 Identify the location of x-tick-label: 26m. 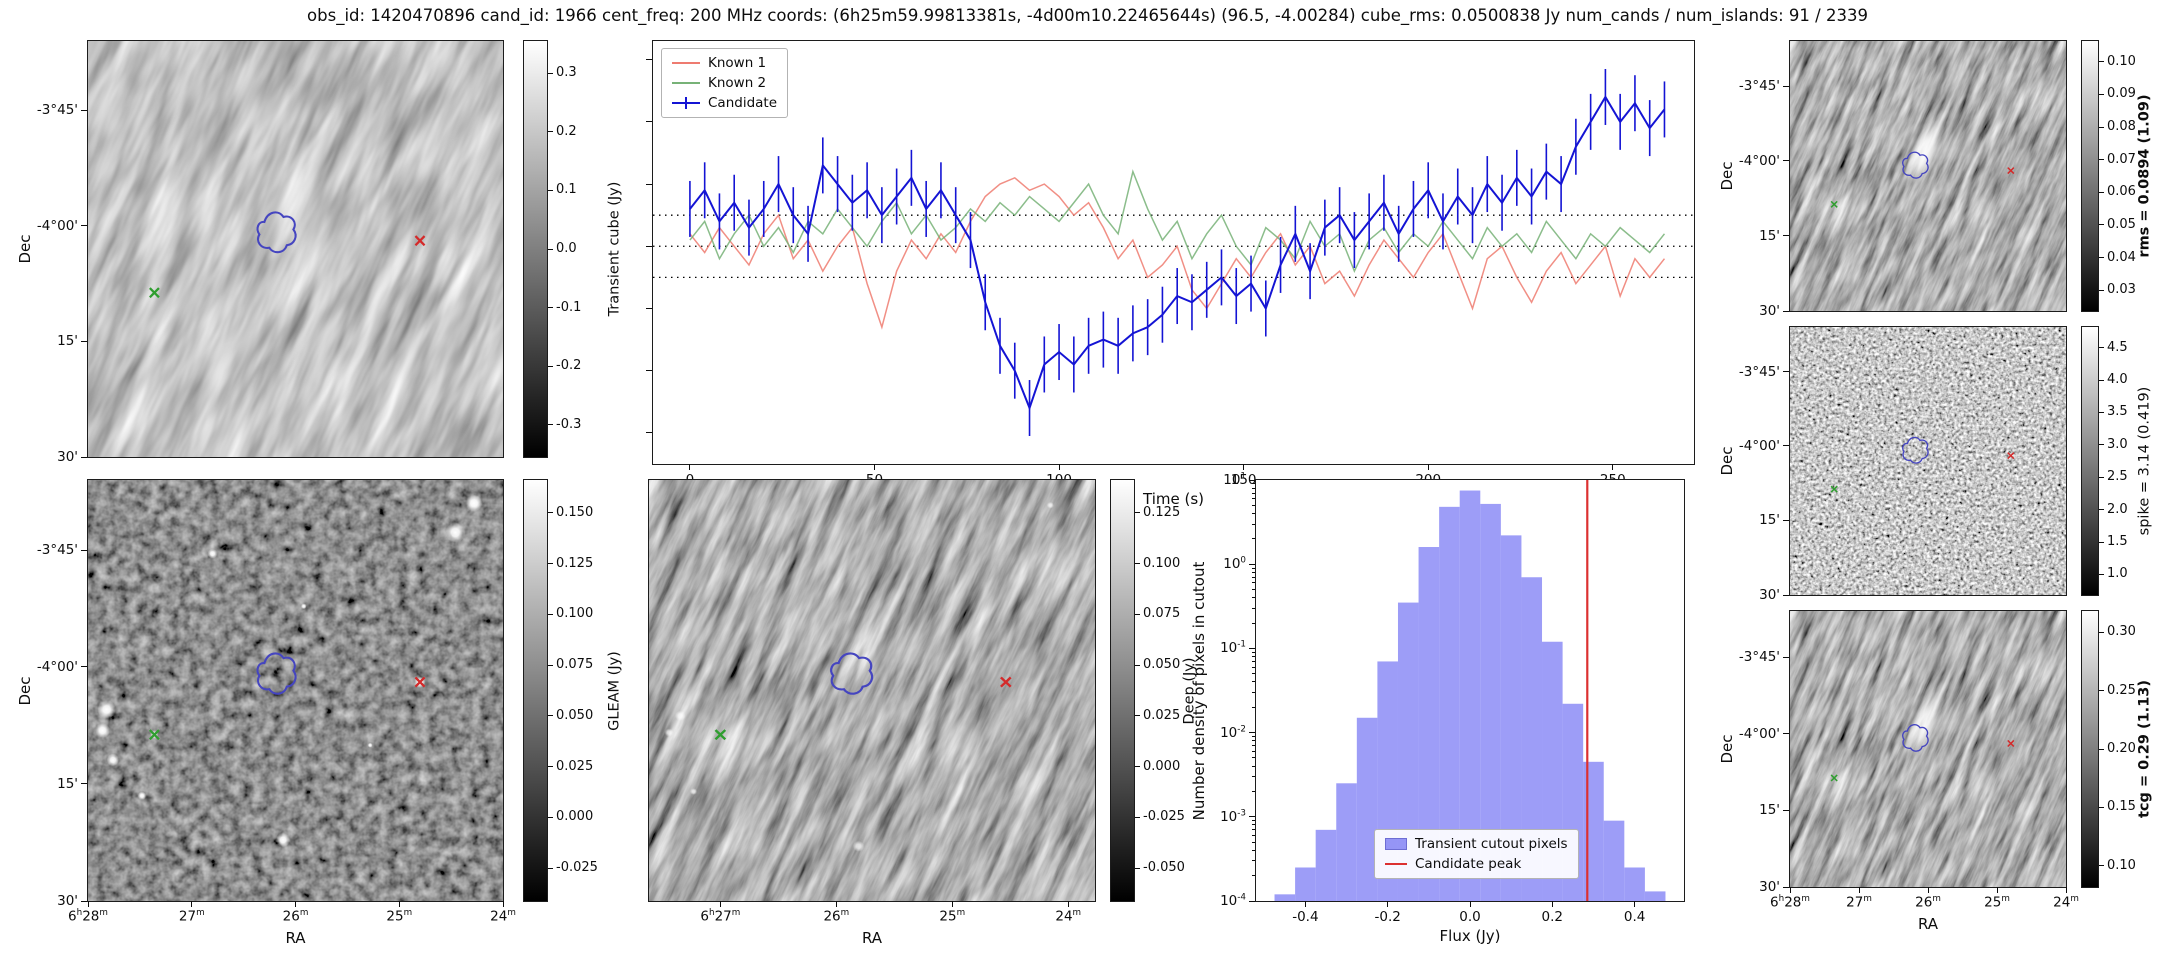
(836, 916).